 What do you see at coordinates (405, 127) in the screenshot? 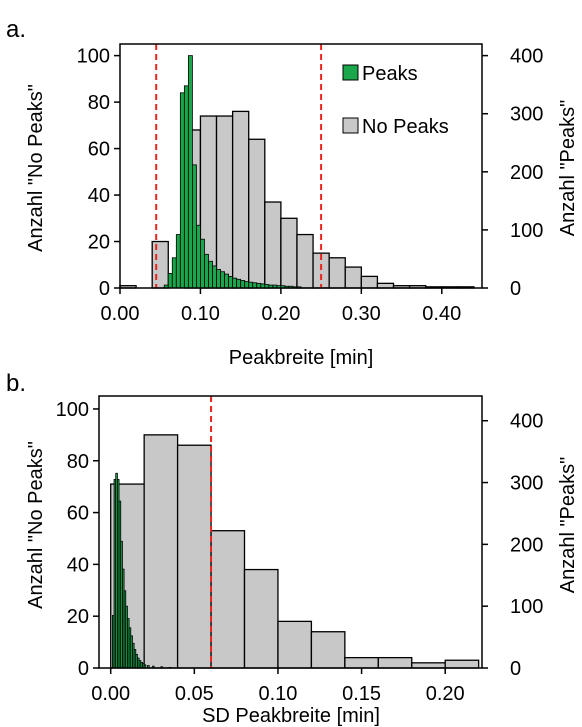
I see `legend-label-no-peaks: No Peaks` at bounding box center [405, 127].